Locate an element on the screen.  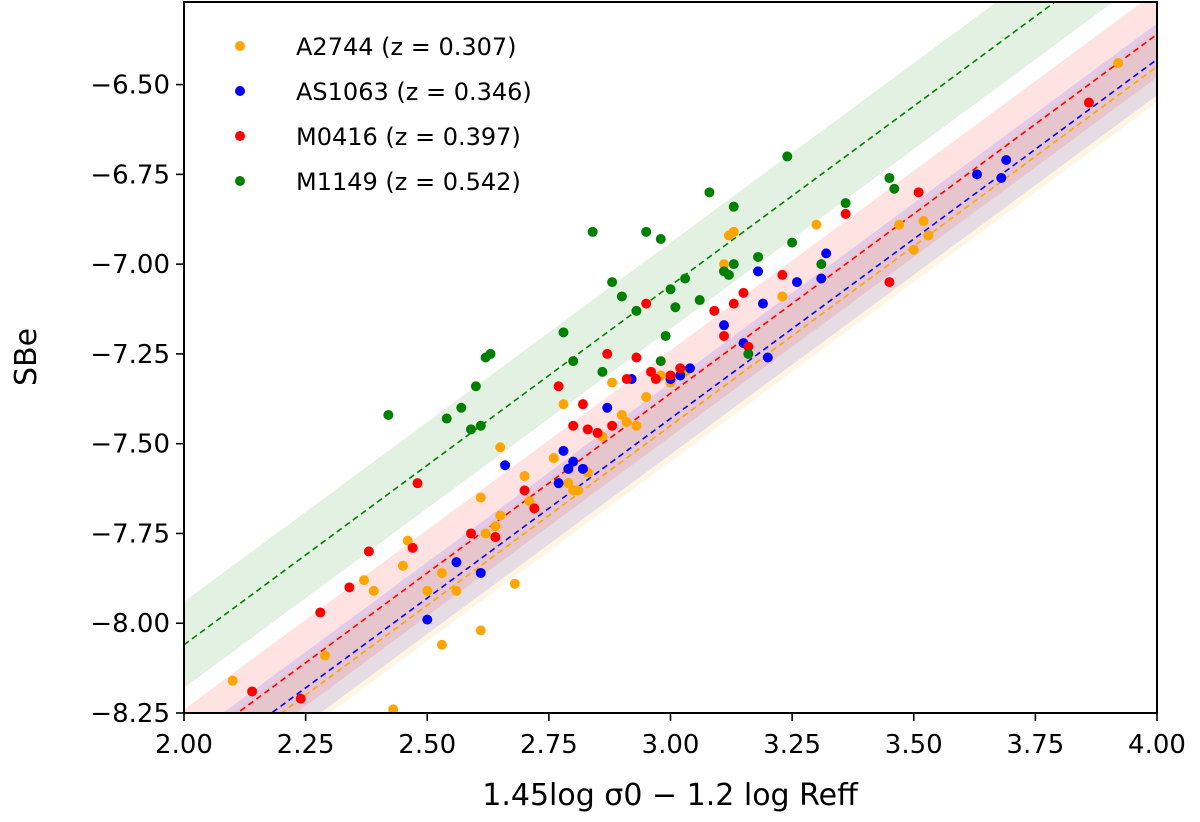
y-tick-label: −6.75 is located at coordinates (130, 175).